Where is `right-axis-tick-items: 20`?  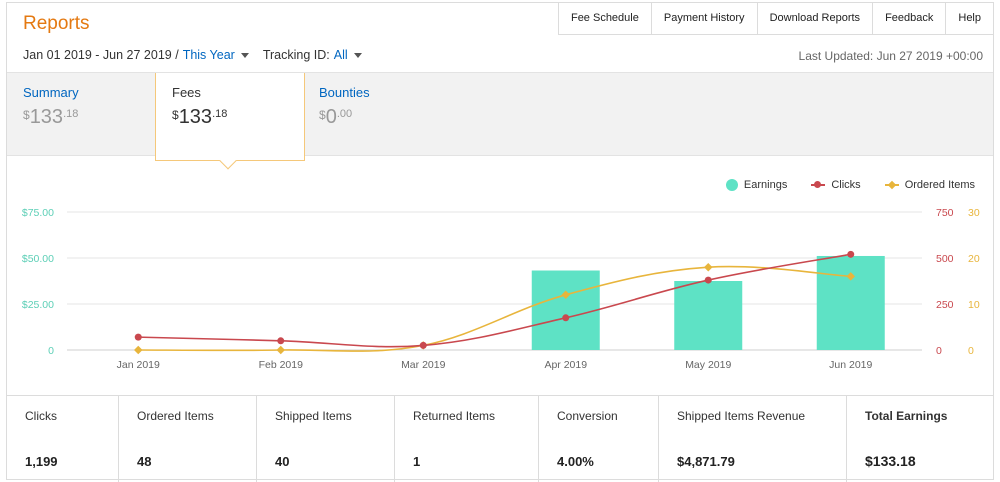 right-axis-tick-items: 20 is located at coordinates (974, 259).